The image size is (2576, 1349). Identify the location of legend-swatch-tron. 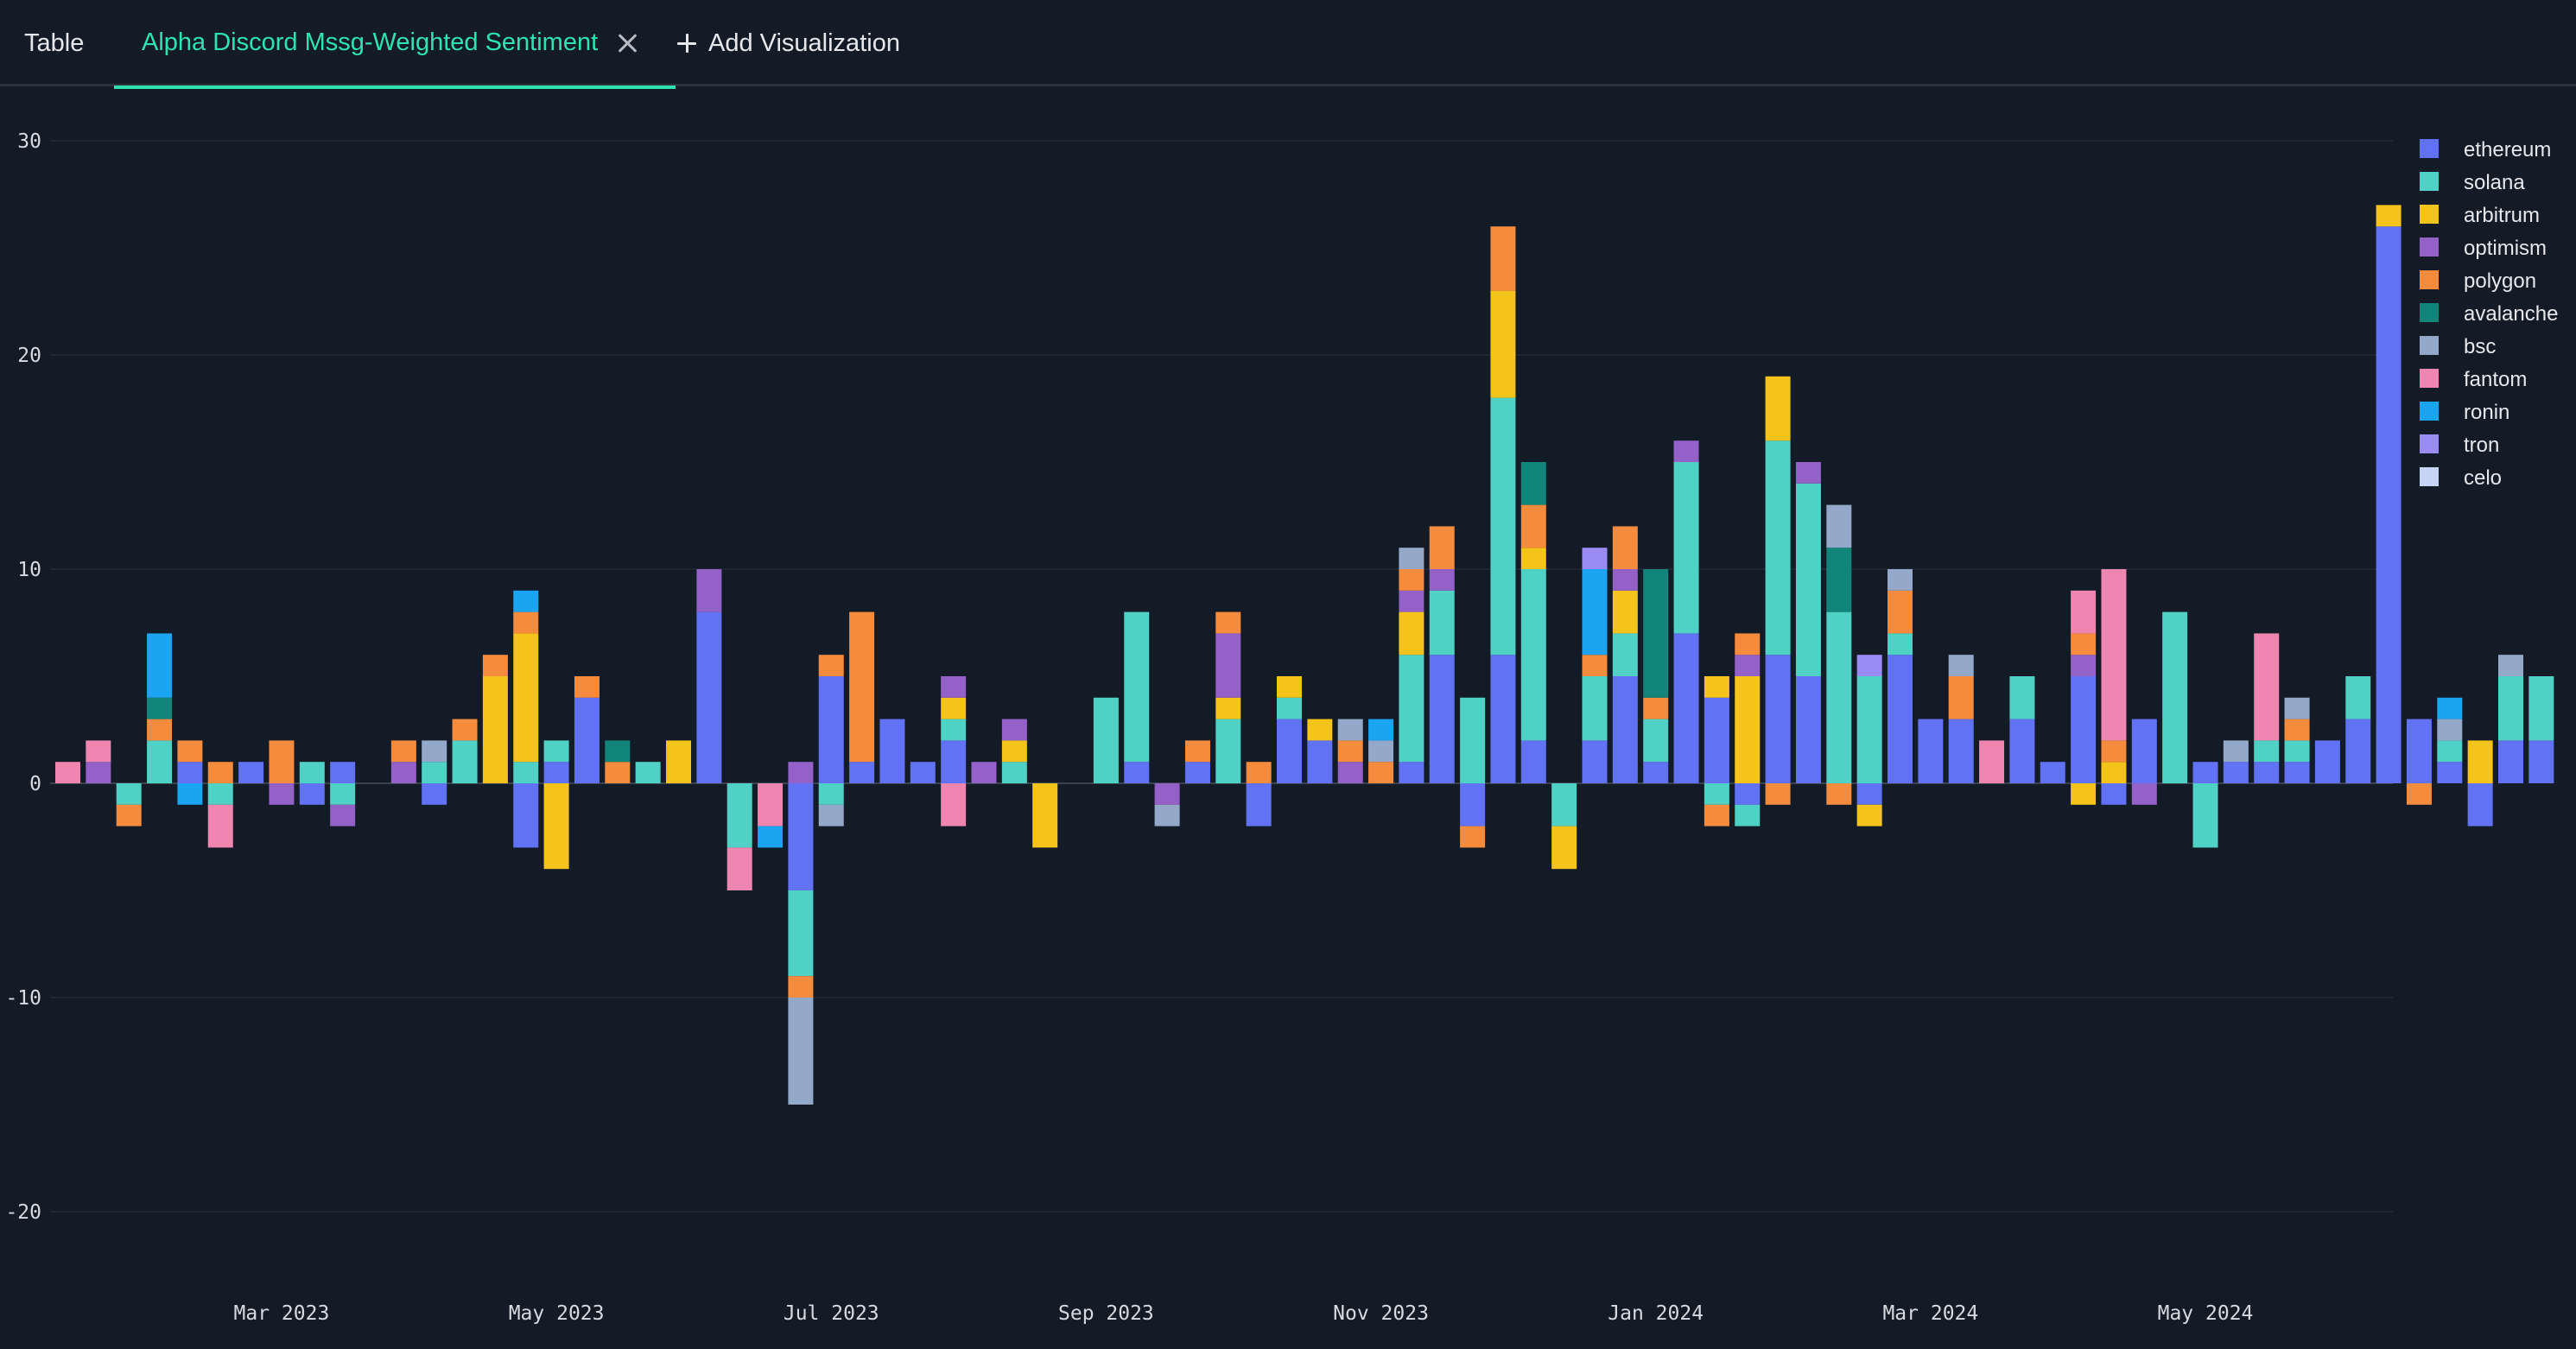
(2429, 444).